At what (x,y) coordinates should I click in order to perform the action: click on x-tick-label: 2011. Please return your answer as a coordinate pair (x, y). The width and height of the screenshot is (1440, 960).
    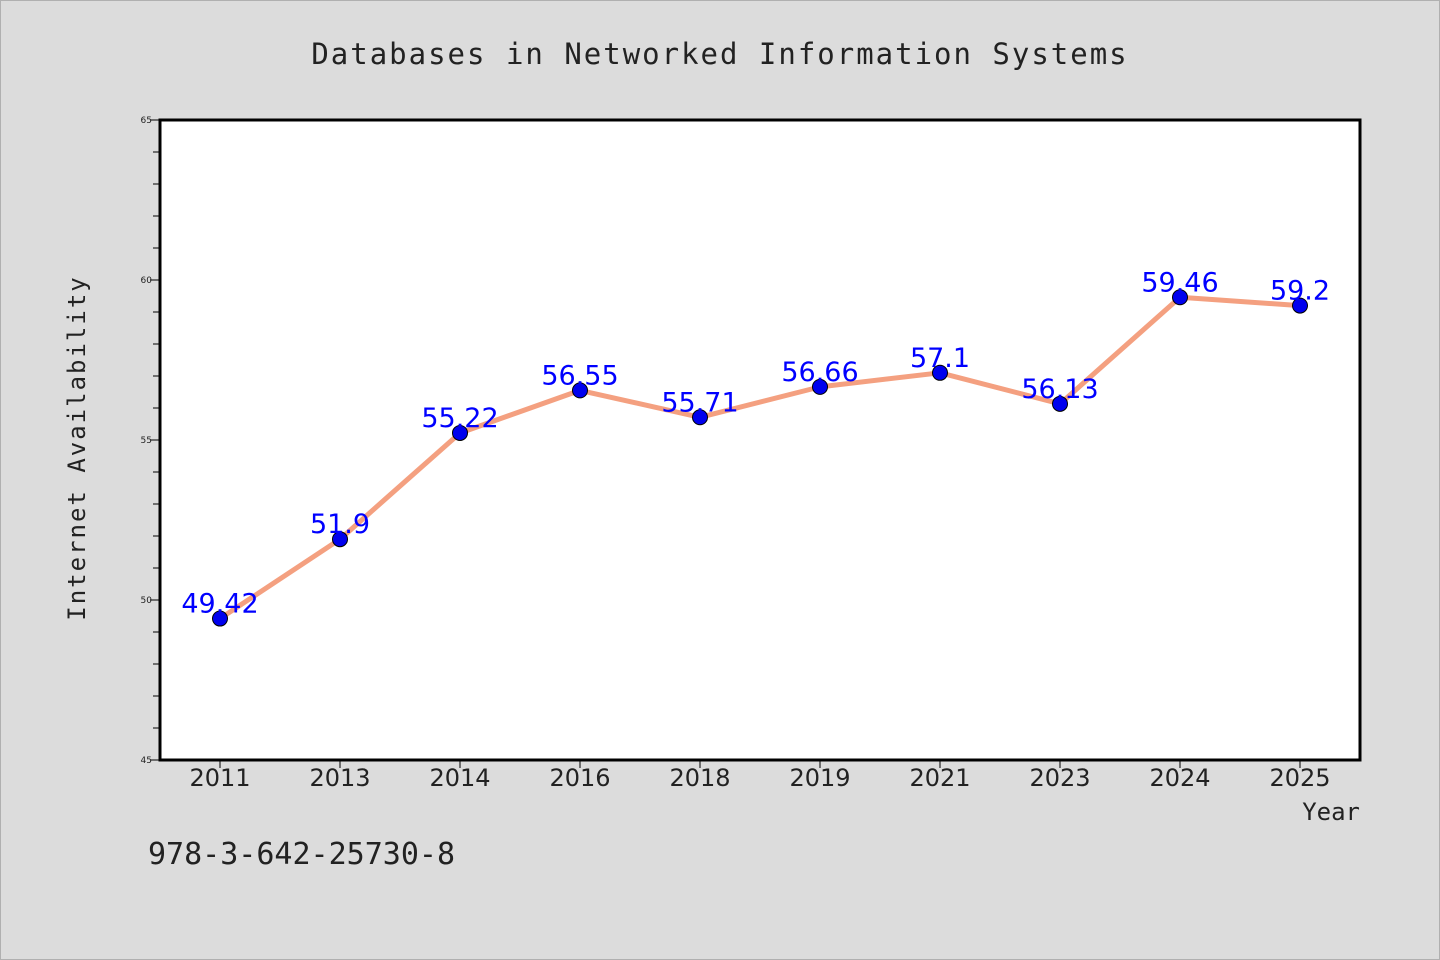
    Looking at the image, I should click on (219, 778).